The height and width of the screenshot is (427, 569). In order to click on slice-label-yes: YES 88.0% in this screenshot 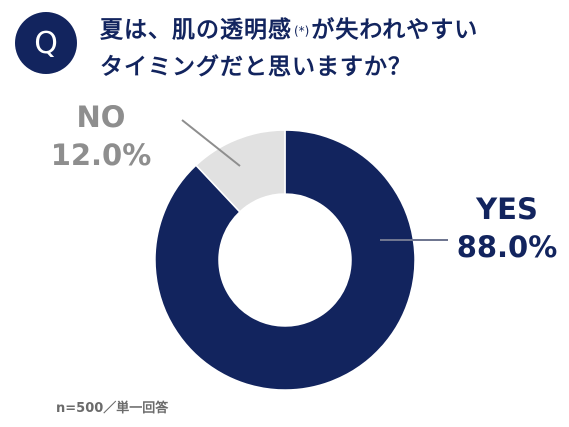, I will do `click(507, 228)`.